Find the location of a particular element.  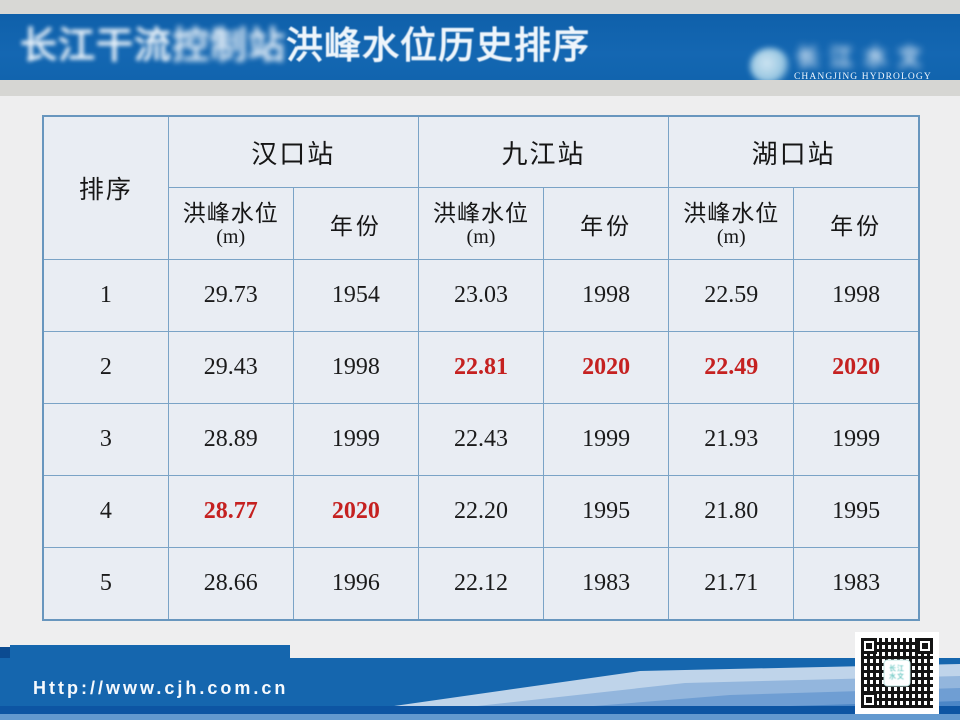

footer-raised-tab is located at coordinates (150, 651).